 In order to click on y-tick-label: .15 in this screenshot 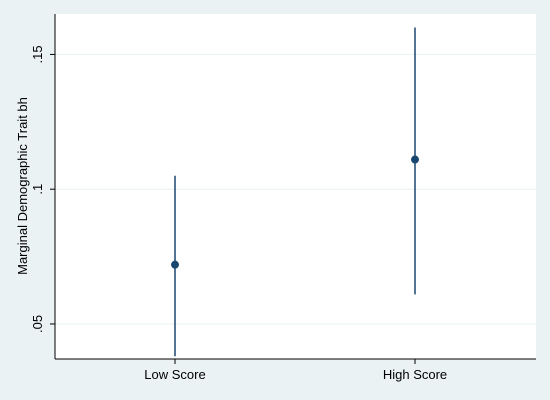, I will do `click(37, 54)`.